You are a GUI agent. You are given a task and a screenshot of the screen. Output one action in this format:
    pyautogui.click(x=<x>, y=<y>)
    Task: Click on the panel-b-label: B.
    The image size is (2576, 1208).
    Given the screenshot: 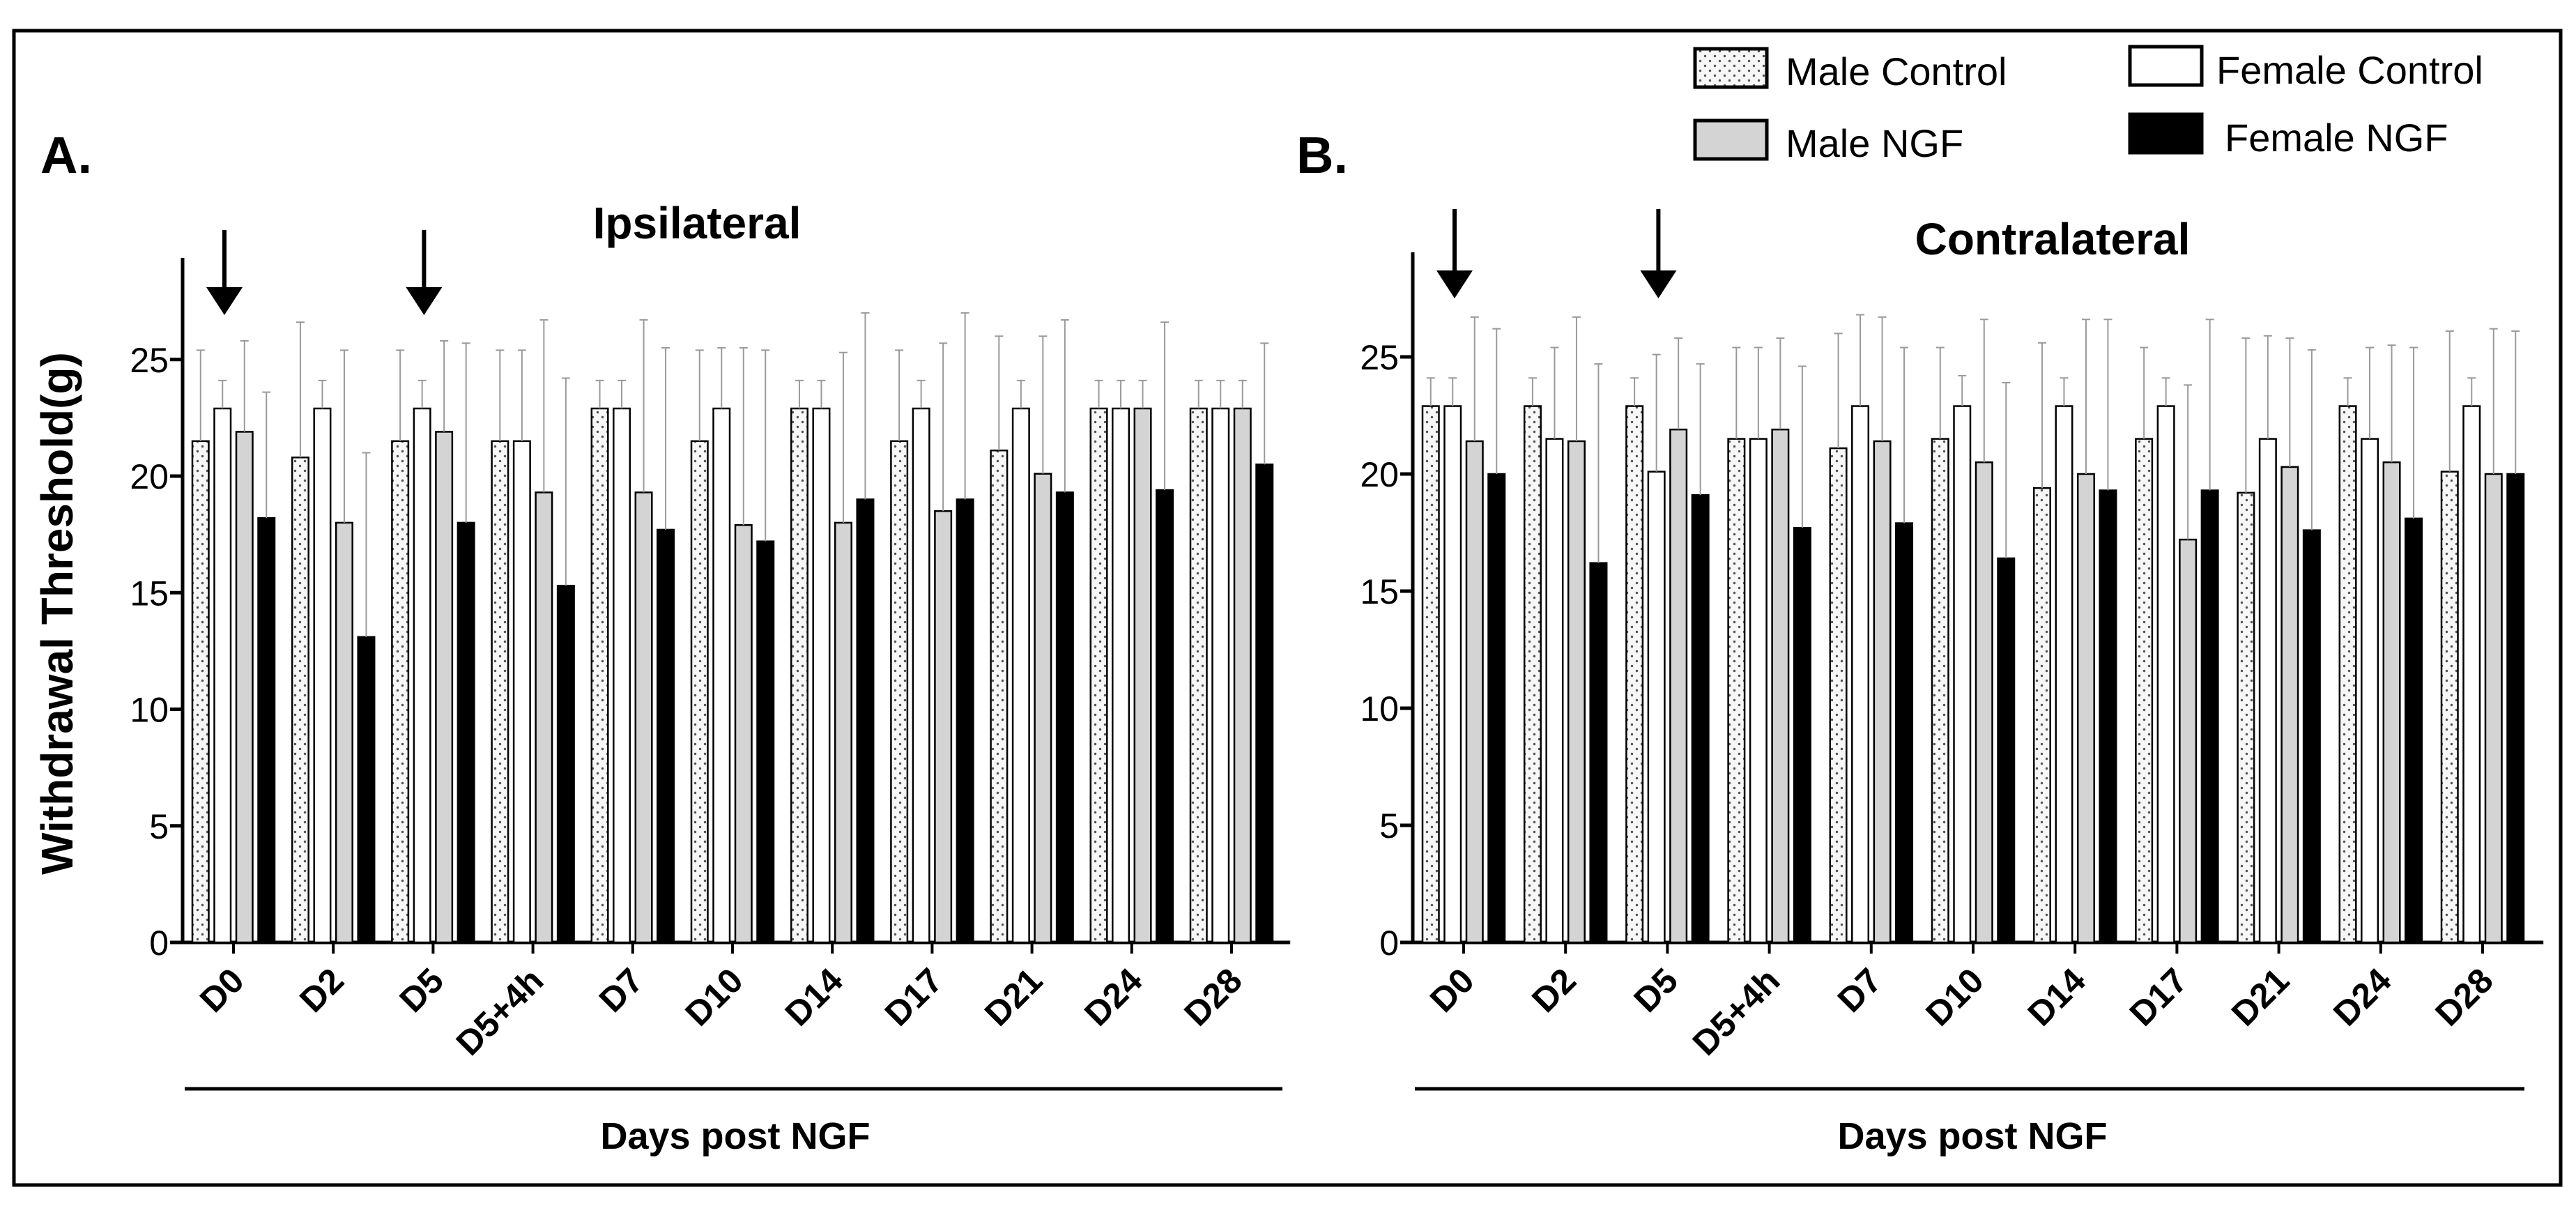 What is the action you would take?
    pyautogui.click(x=1322, y=155)
    